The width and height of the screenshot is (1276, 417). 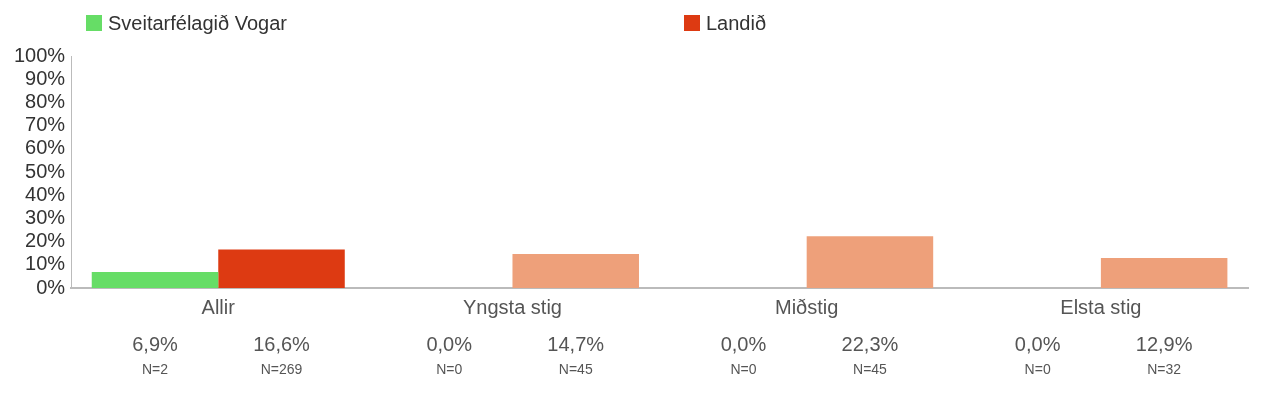 I want to click on y-tick-label: 40%, so click(x=45, y=193).